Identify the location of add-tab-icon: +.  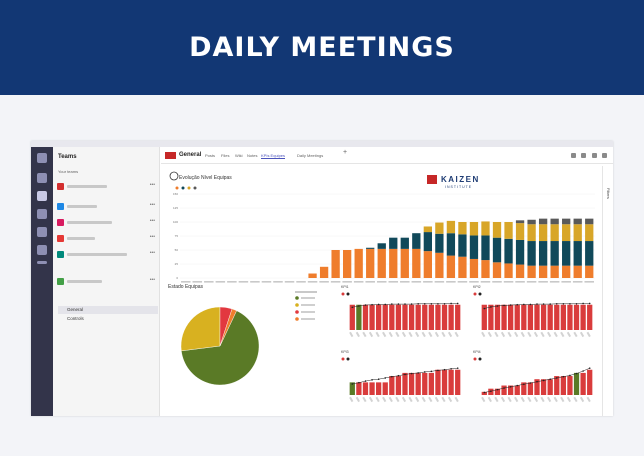
(345, 152).